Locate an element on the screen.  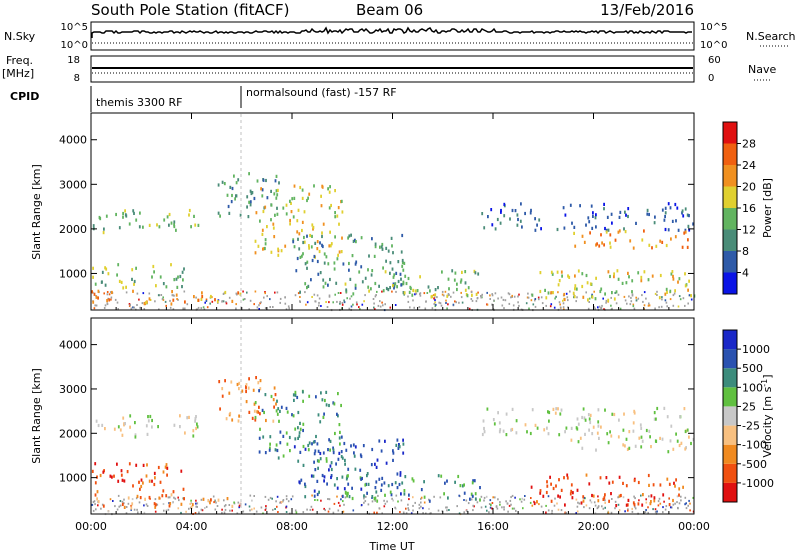
y-tick-label: 3000 is located at coordinates (73, 184).